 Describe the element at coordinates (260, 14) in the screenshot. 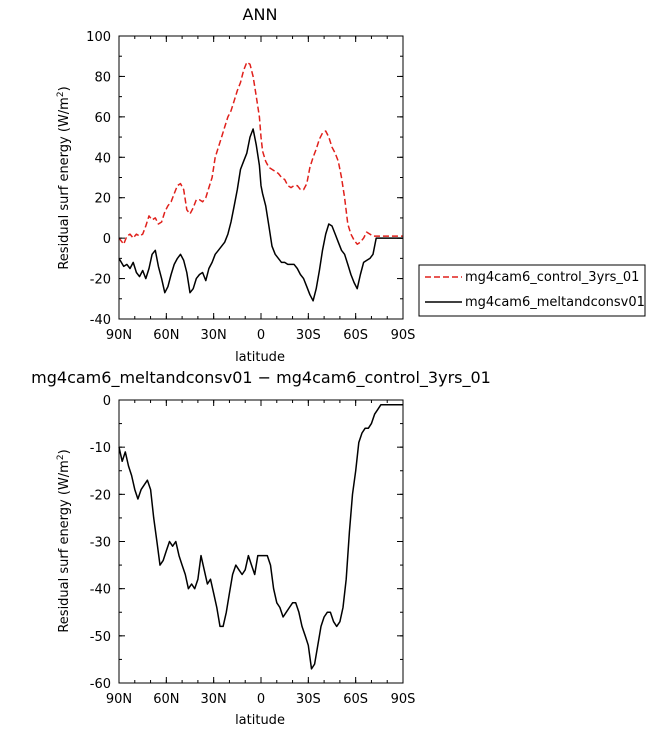

I see `top-chart-title: ANN` at that location.